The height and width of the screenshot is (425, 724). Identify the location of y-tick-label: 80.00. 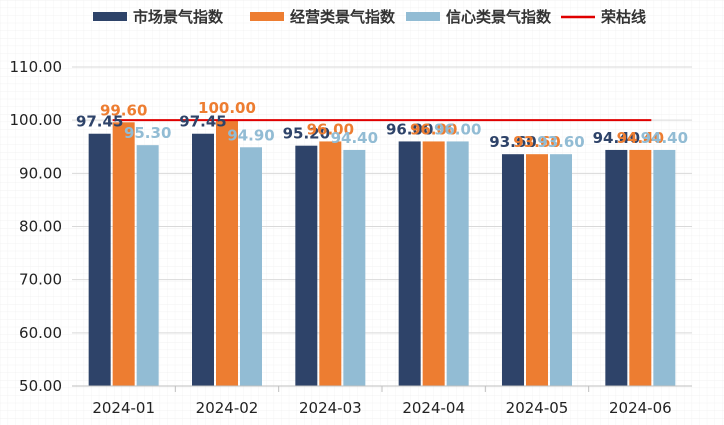
(40, 227).